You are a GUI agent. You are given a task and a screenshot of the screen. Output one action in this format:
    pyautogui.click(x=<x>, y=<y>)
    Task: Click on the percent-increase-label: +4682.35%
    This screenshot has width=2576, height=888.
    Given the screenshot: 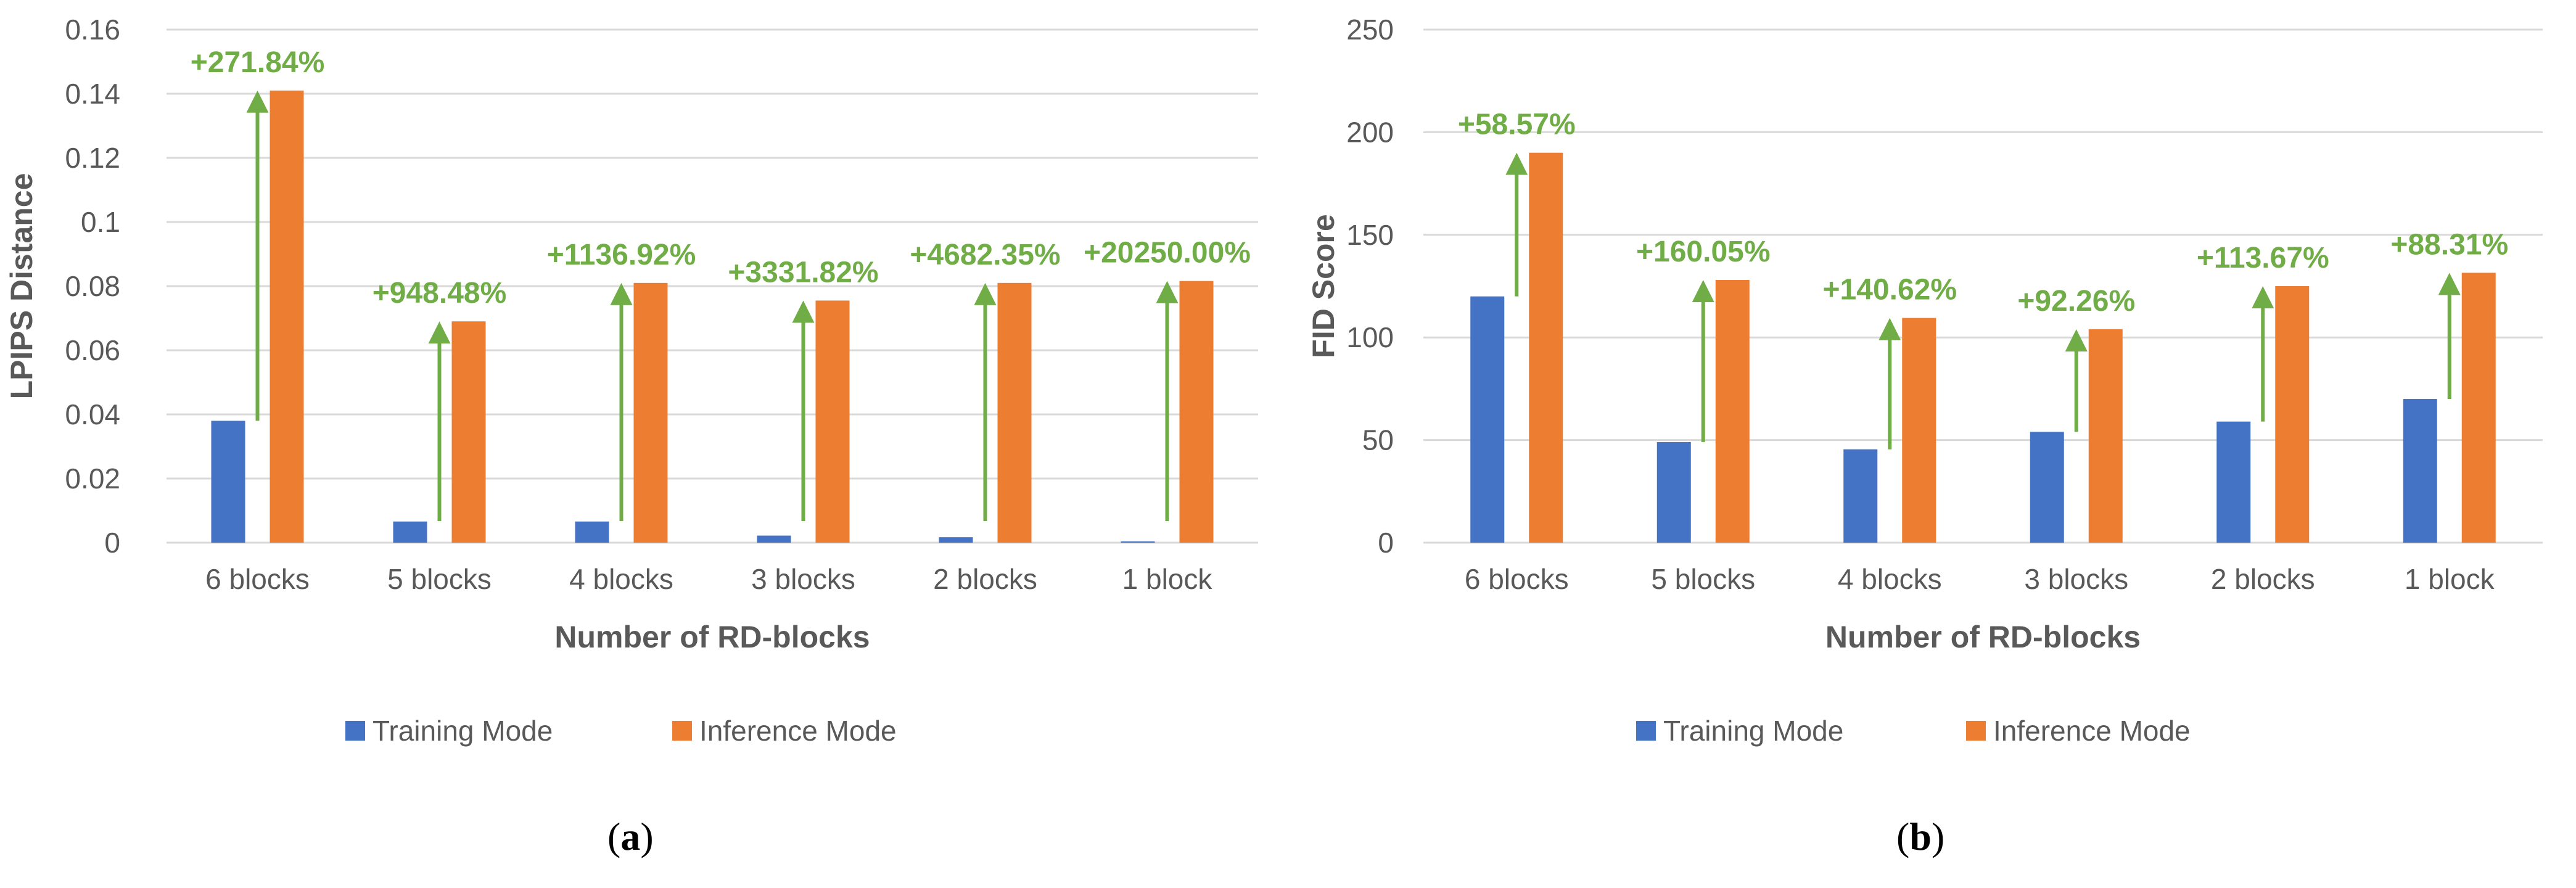 What is the action you would take?
    pyautogui.click(x=985, y=255)
    